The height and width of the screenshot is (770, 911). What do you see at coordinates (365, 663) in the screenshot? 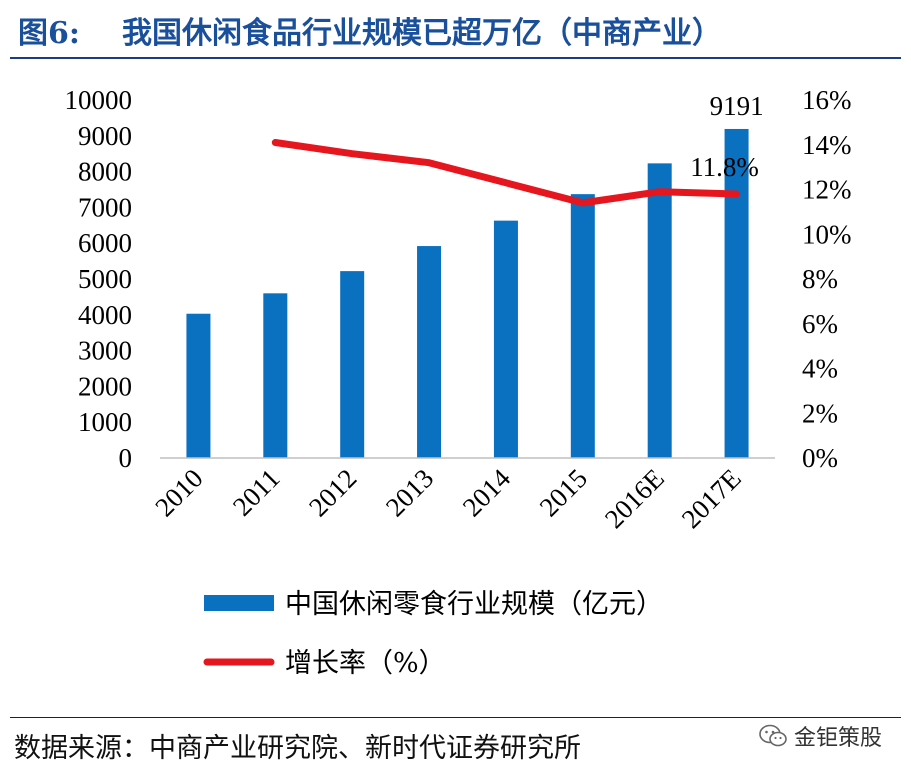
I see `legend-line-label: 增长率（%）` at bounding box center [365, 663].